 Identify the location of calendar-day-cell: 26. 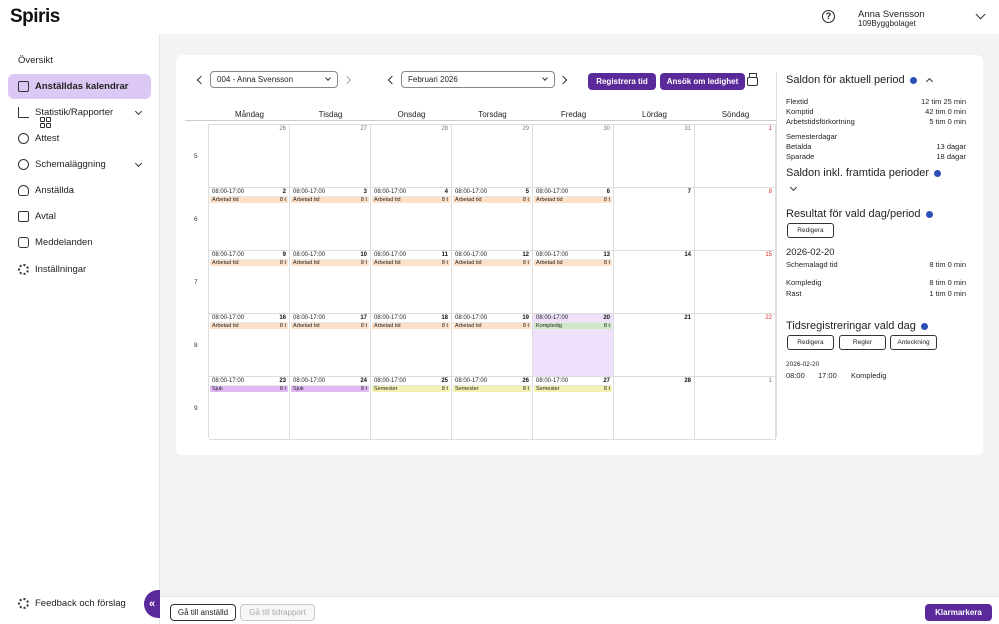
(249, 156).